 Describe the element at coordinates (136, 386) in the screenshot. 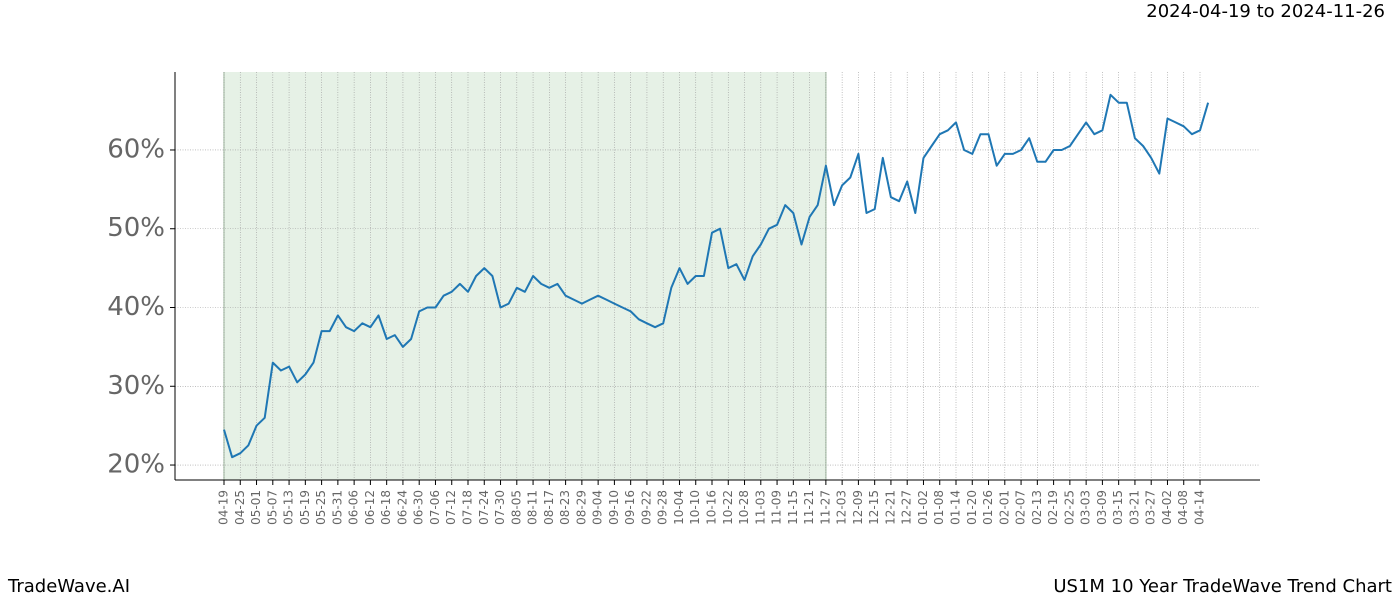

I see `y-tick-label: 30%` at that location.